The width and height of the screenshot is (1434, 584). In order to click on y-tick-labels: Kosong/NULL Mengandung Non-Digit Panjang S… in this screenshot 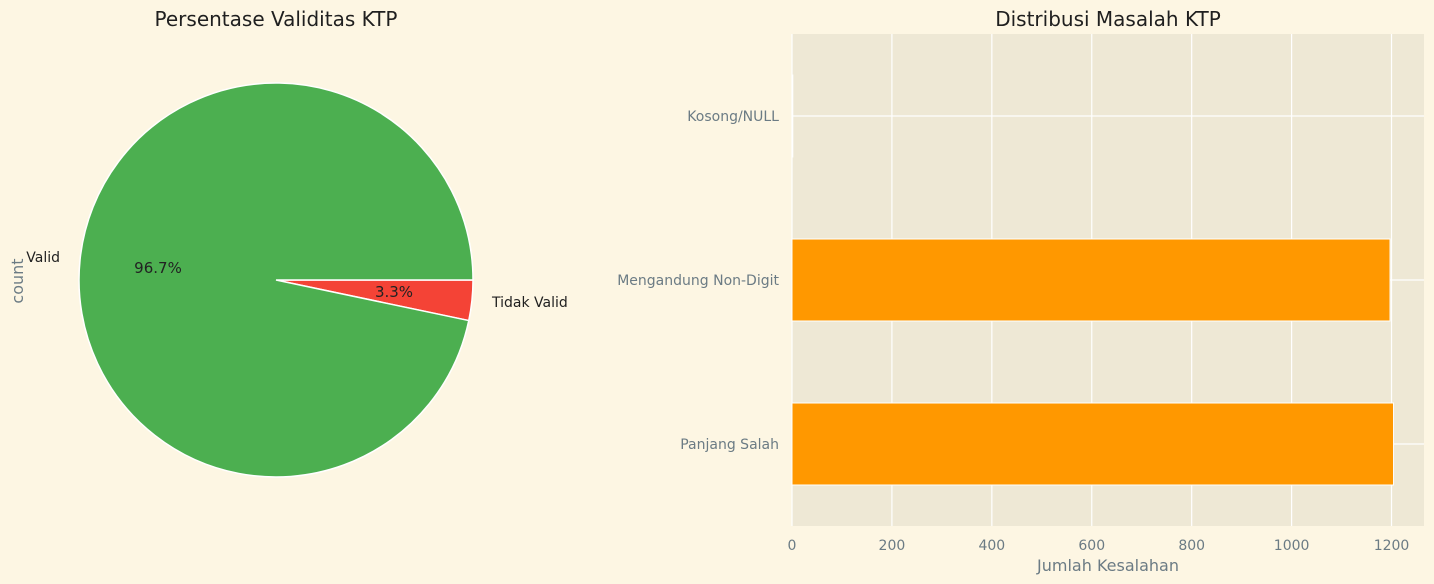, I will do `click(698, 281)`.